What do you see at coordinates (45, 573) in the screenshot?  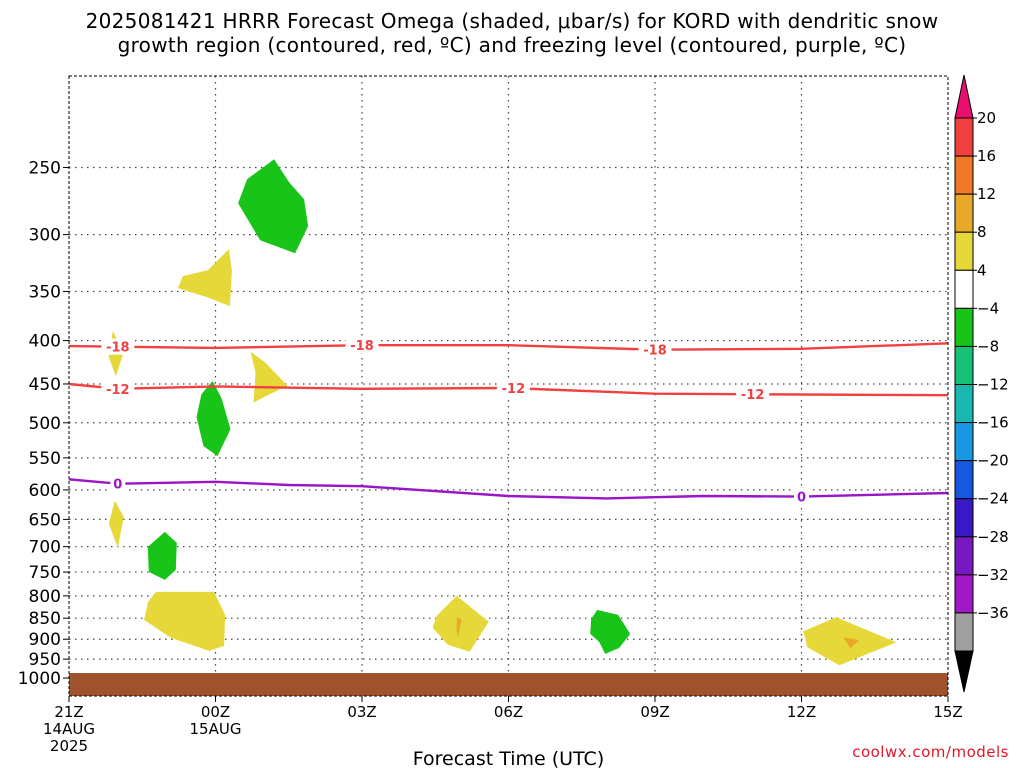 I see `ytick-label: 750` at bounding box center [45, 573].